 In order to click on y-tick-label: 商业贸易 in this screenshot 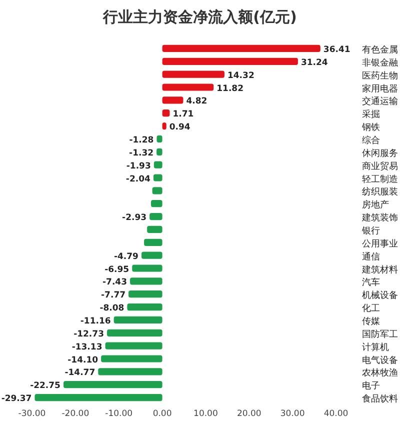, I will do `click(380, 166)`.